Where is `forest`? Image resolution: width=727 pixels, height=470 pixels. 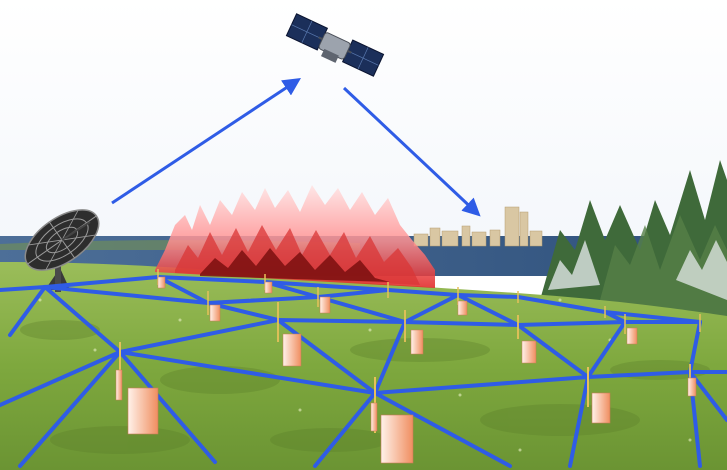 forest is located at coordinates (633, 245).